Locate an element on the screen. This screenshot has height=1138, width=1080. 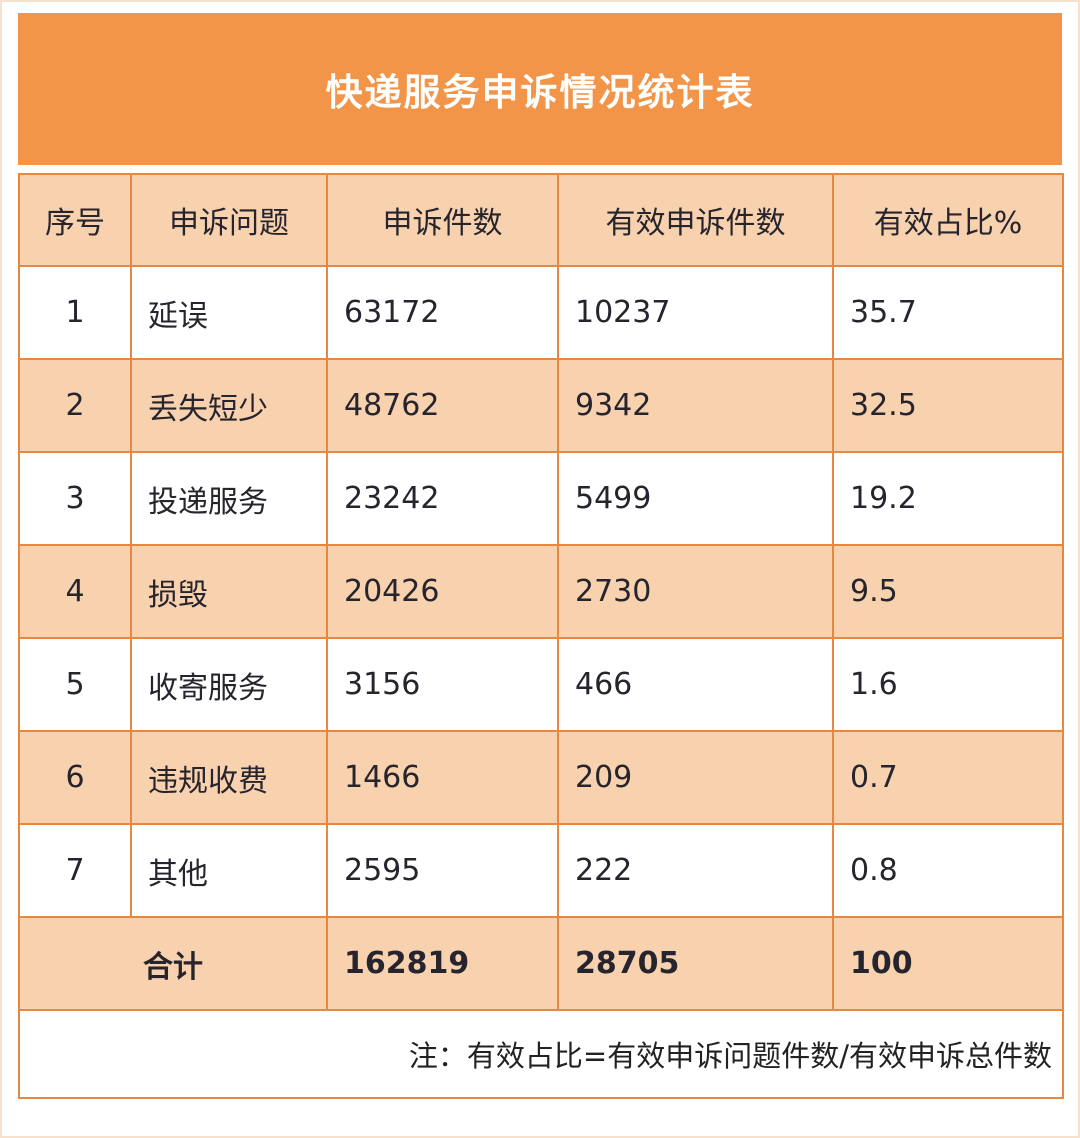
valid-complaints-cell: 5499 is located at coordinates (695, 498).